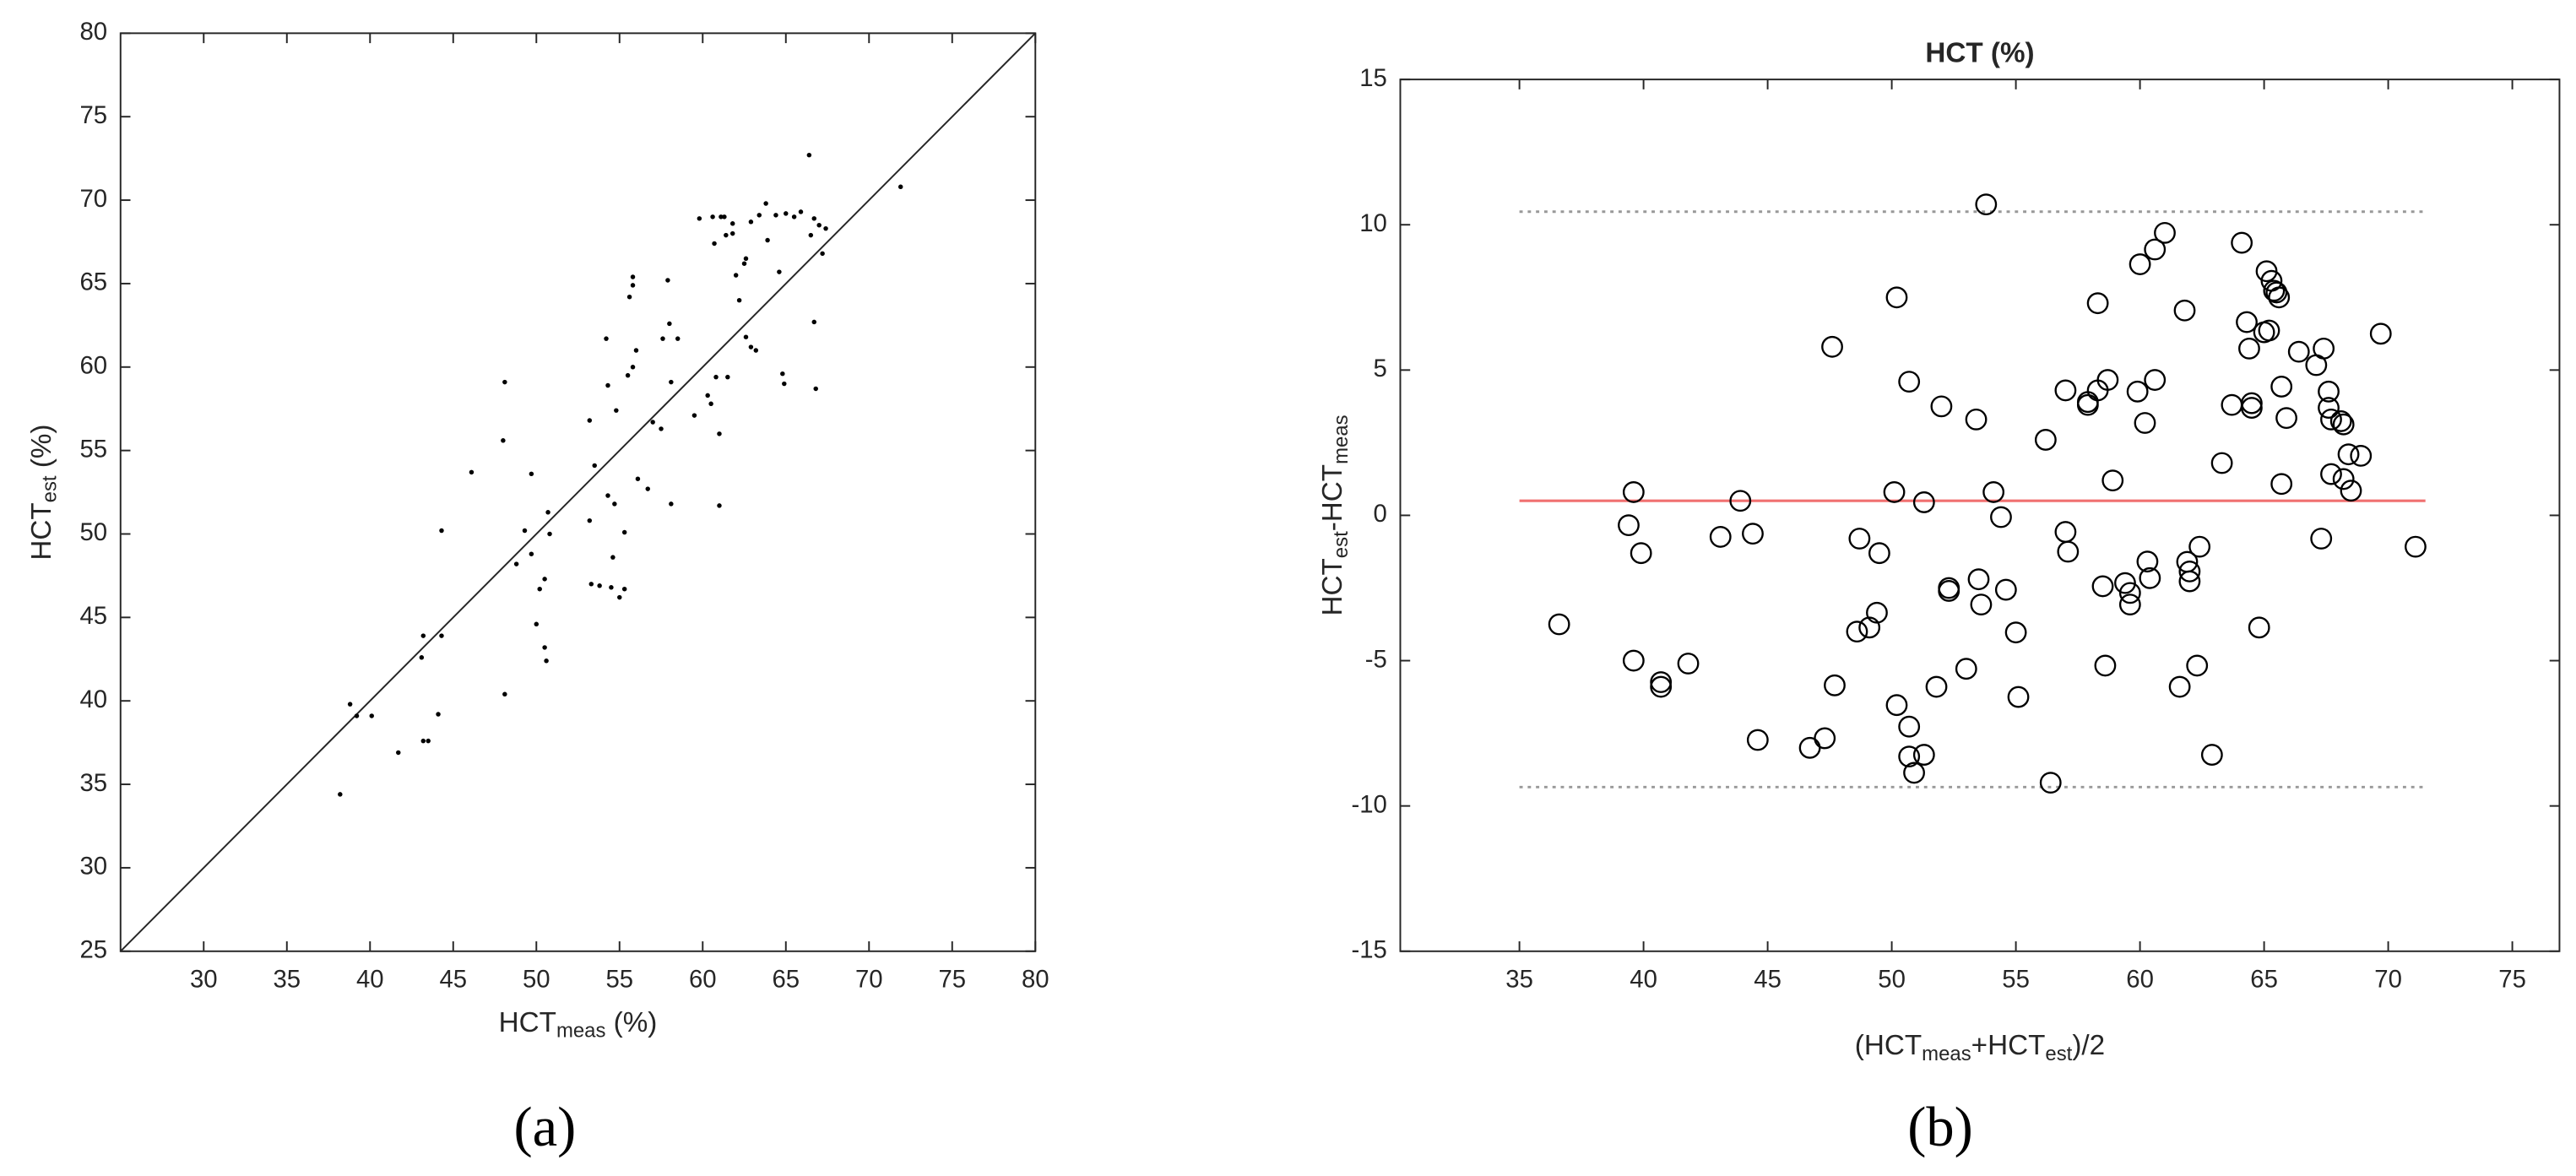 Image resolution: width=2576 pixels, height=1176 pixels. I want to click on y-tick-label: 70, so click(94, 199).